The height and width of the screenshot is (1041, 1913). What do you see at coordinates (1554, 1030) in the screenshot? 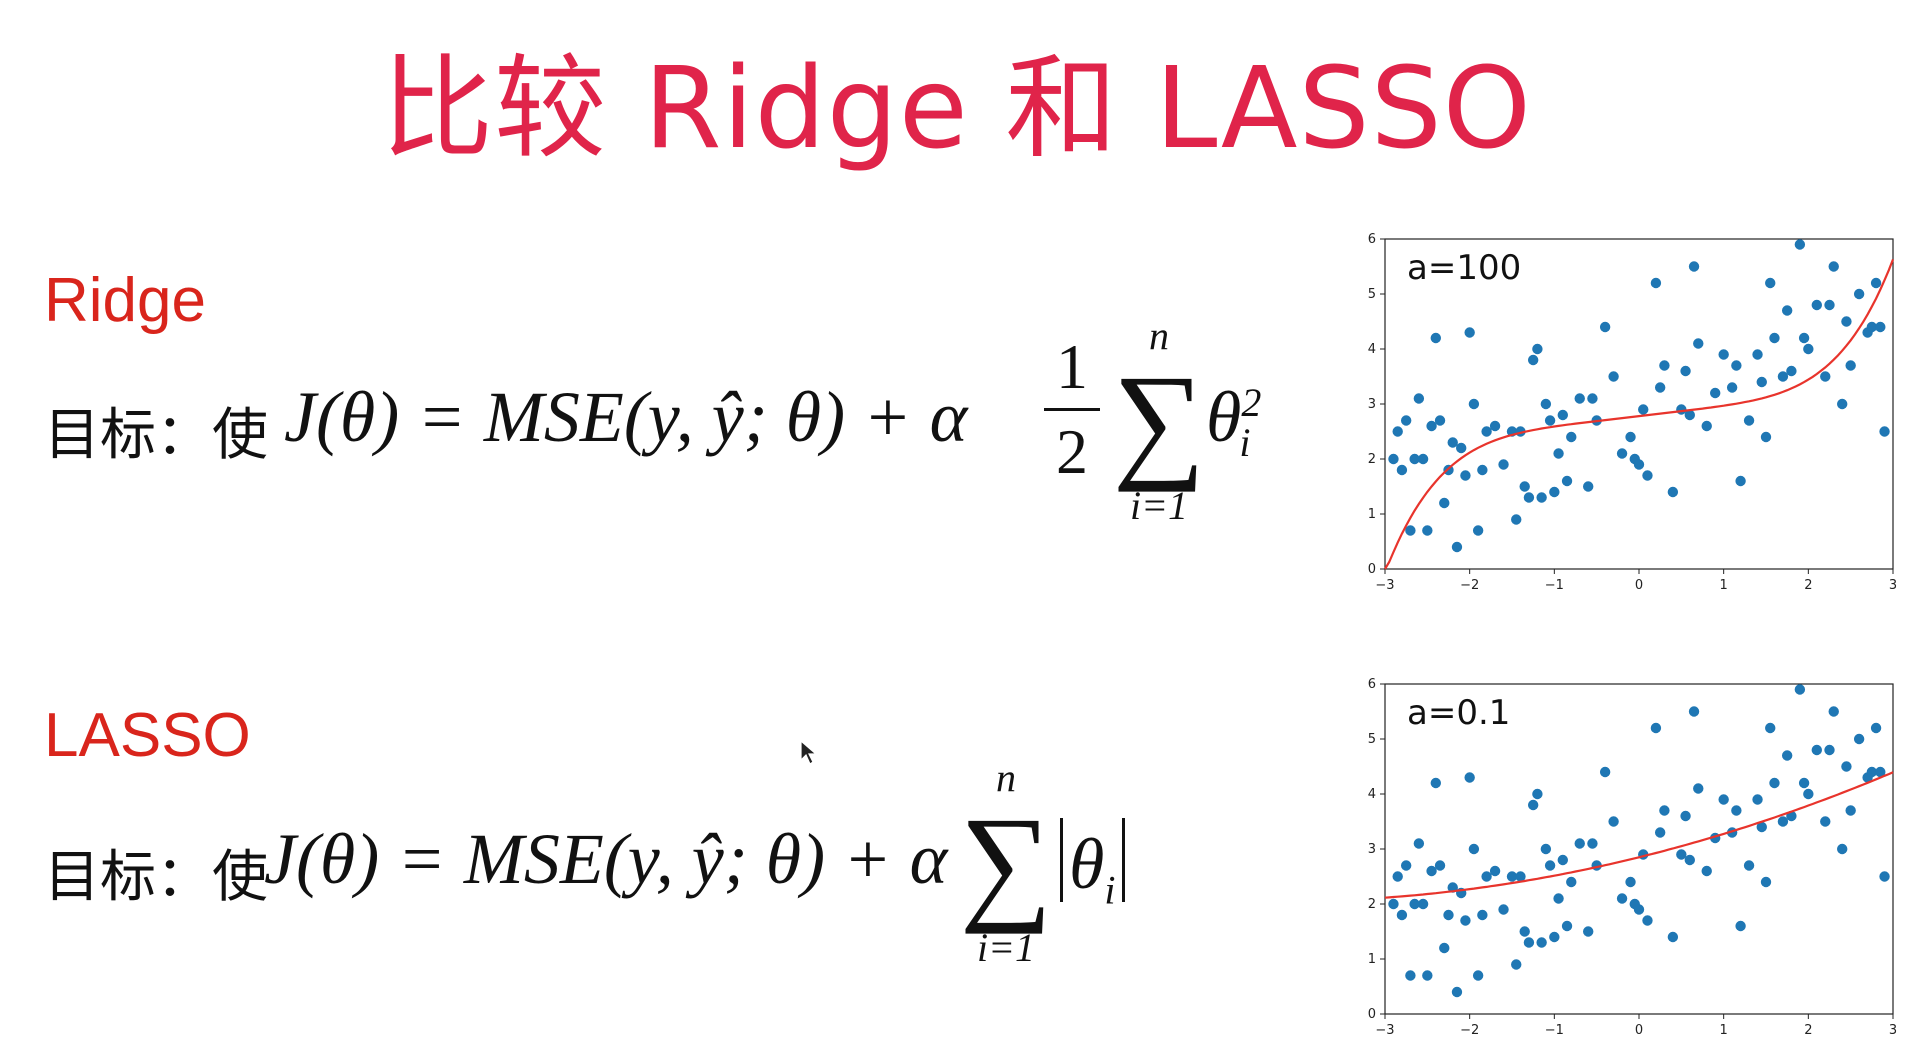
I see `x-tick-label: −1` at bounding box center [1554, 1030].